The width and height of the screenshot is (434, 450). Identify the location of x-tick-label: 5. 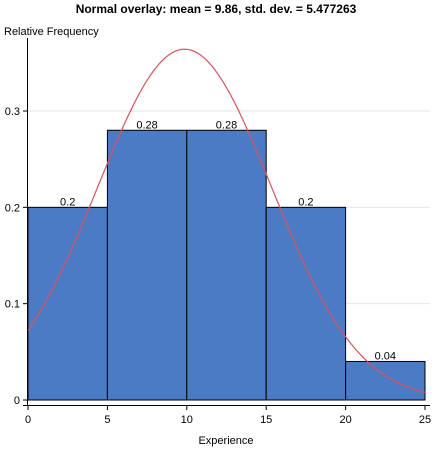
(107, 420).